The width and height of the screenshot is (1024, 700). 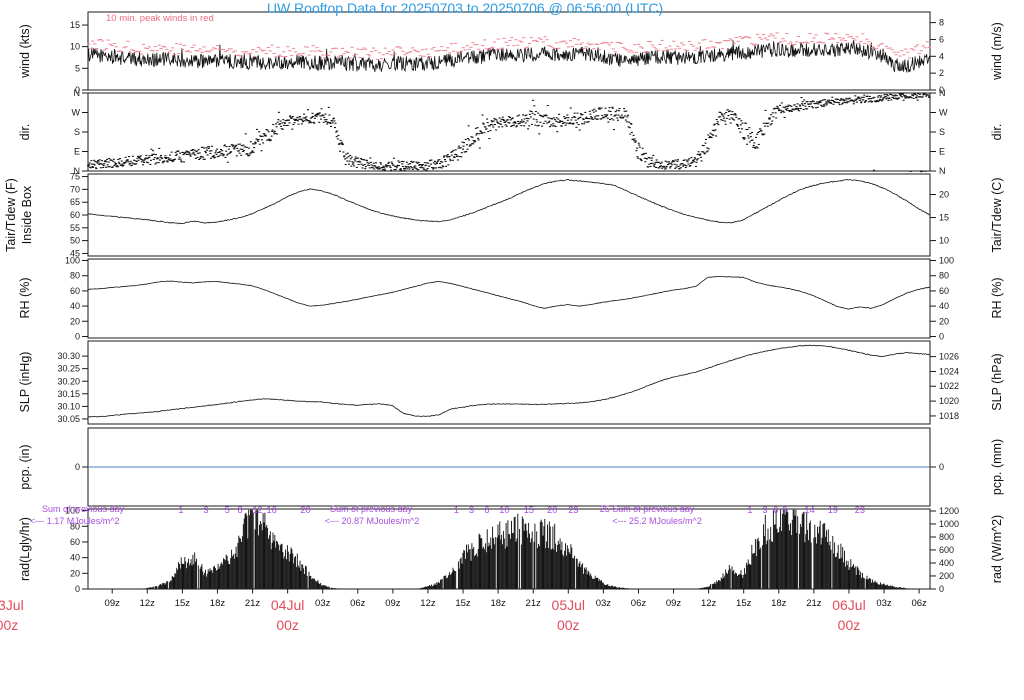 What do you see at coordinates (83, 509) in the screenshot?
I see `rad-sum-day1-label: Sum of previous day` at bounding box center [83, 509].